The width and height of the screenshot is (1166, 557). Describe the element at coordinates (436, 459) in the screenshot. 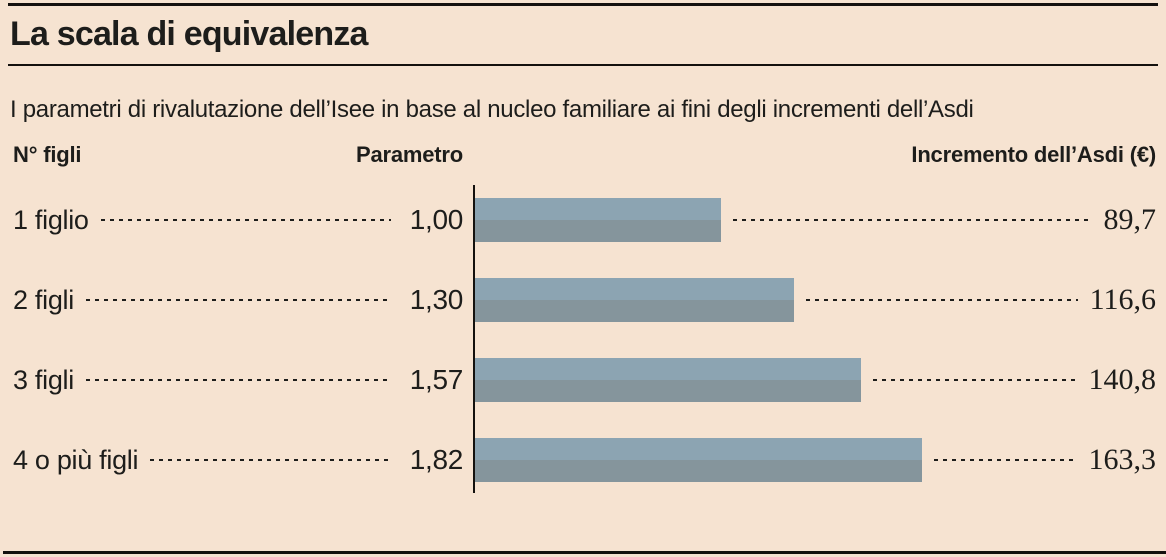

I see `parametro-value: 1,82` at that location.